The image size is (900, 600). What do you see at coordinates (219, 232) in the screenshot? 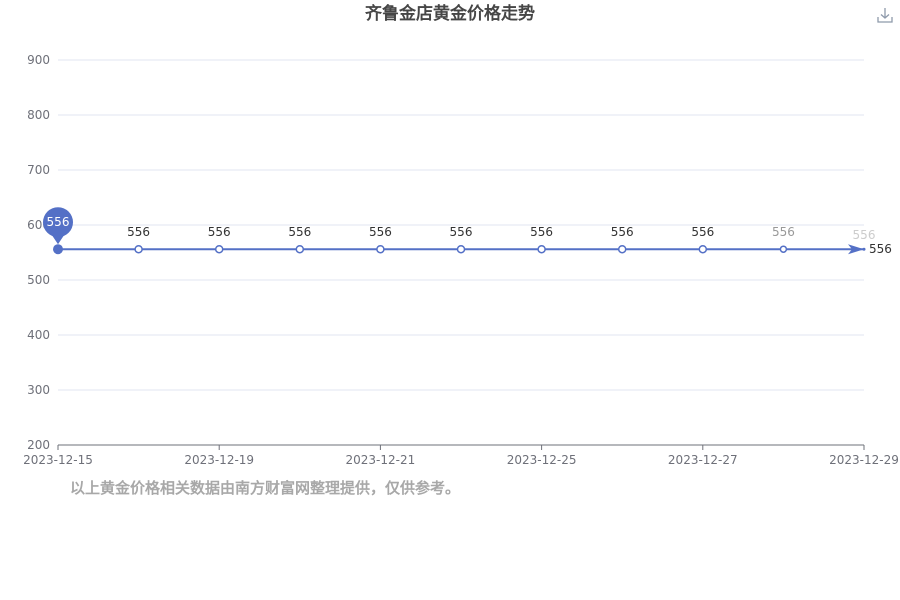
I see `data-label-2023-12-19: 556` at bounding box center [219, 232].